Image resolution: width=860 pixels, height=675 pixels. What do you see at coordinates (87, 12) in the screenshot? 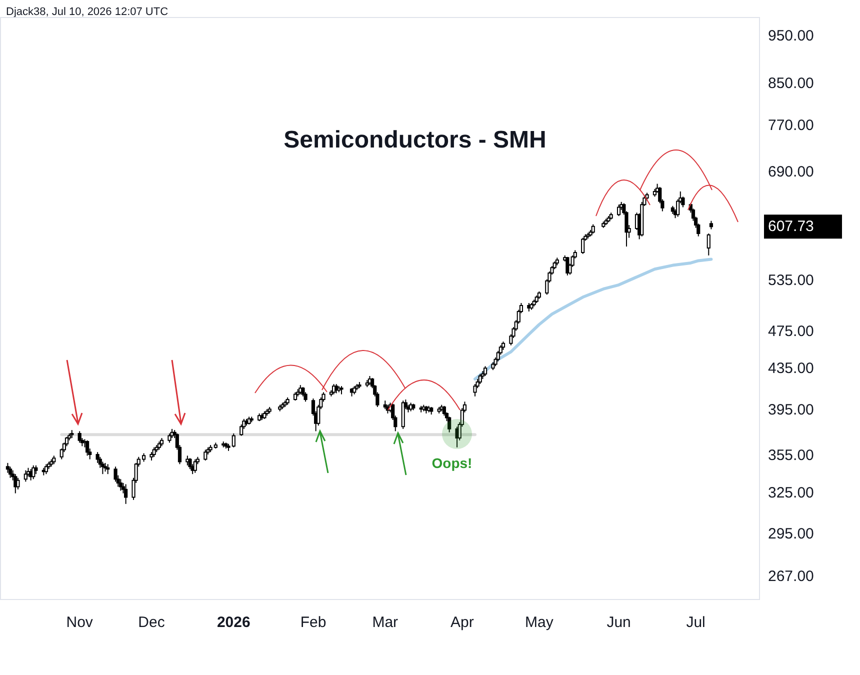
I see `annotation: Djack38, Jul 10, 2026 12:07 UTC` at bounding box center [87, 12].